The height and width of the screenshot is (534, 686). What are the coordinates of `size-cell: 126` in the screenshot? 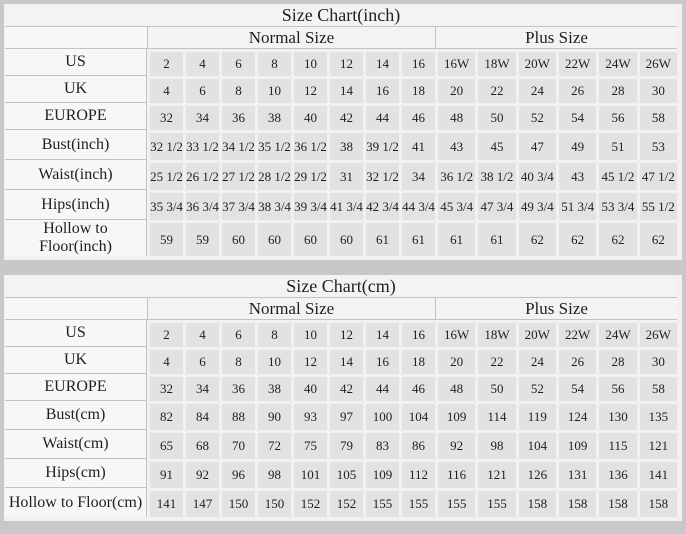 It's located at (535, 473).